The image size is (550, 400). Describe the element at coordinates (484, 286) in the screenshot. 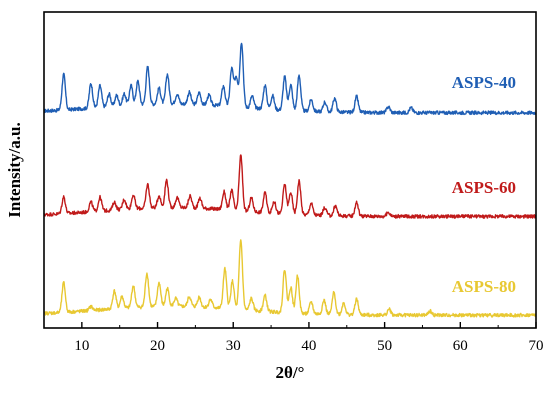

I see `series-label-asps-80: ASPS-80` at that location.